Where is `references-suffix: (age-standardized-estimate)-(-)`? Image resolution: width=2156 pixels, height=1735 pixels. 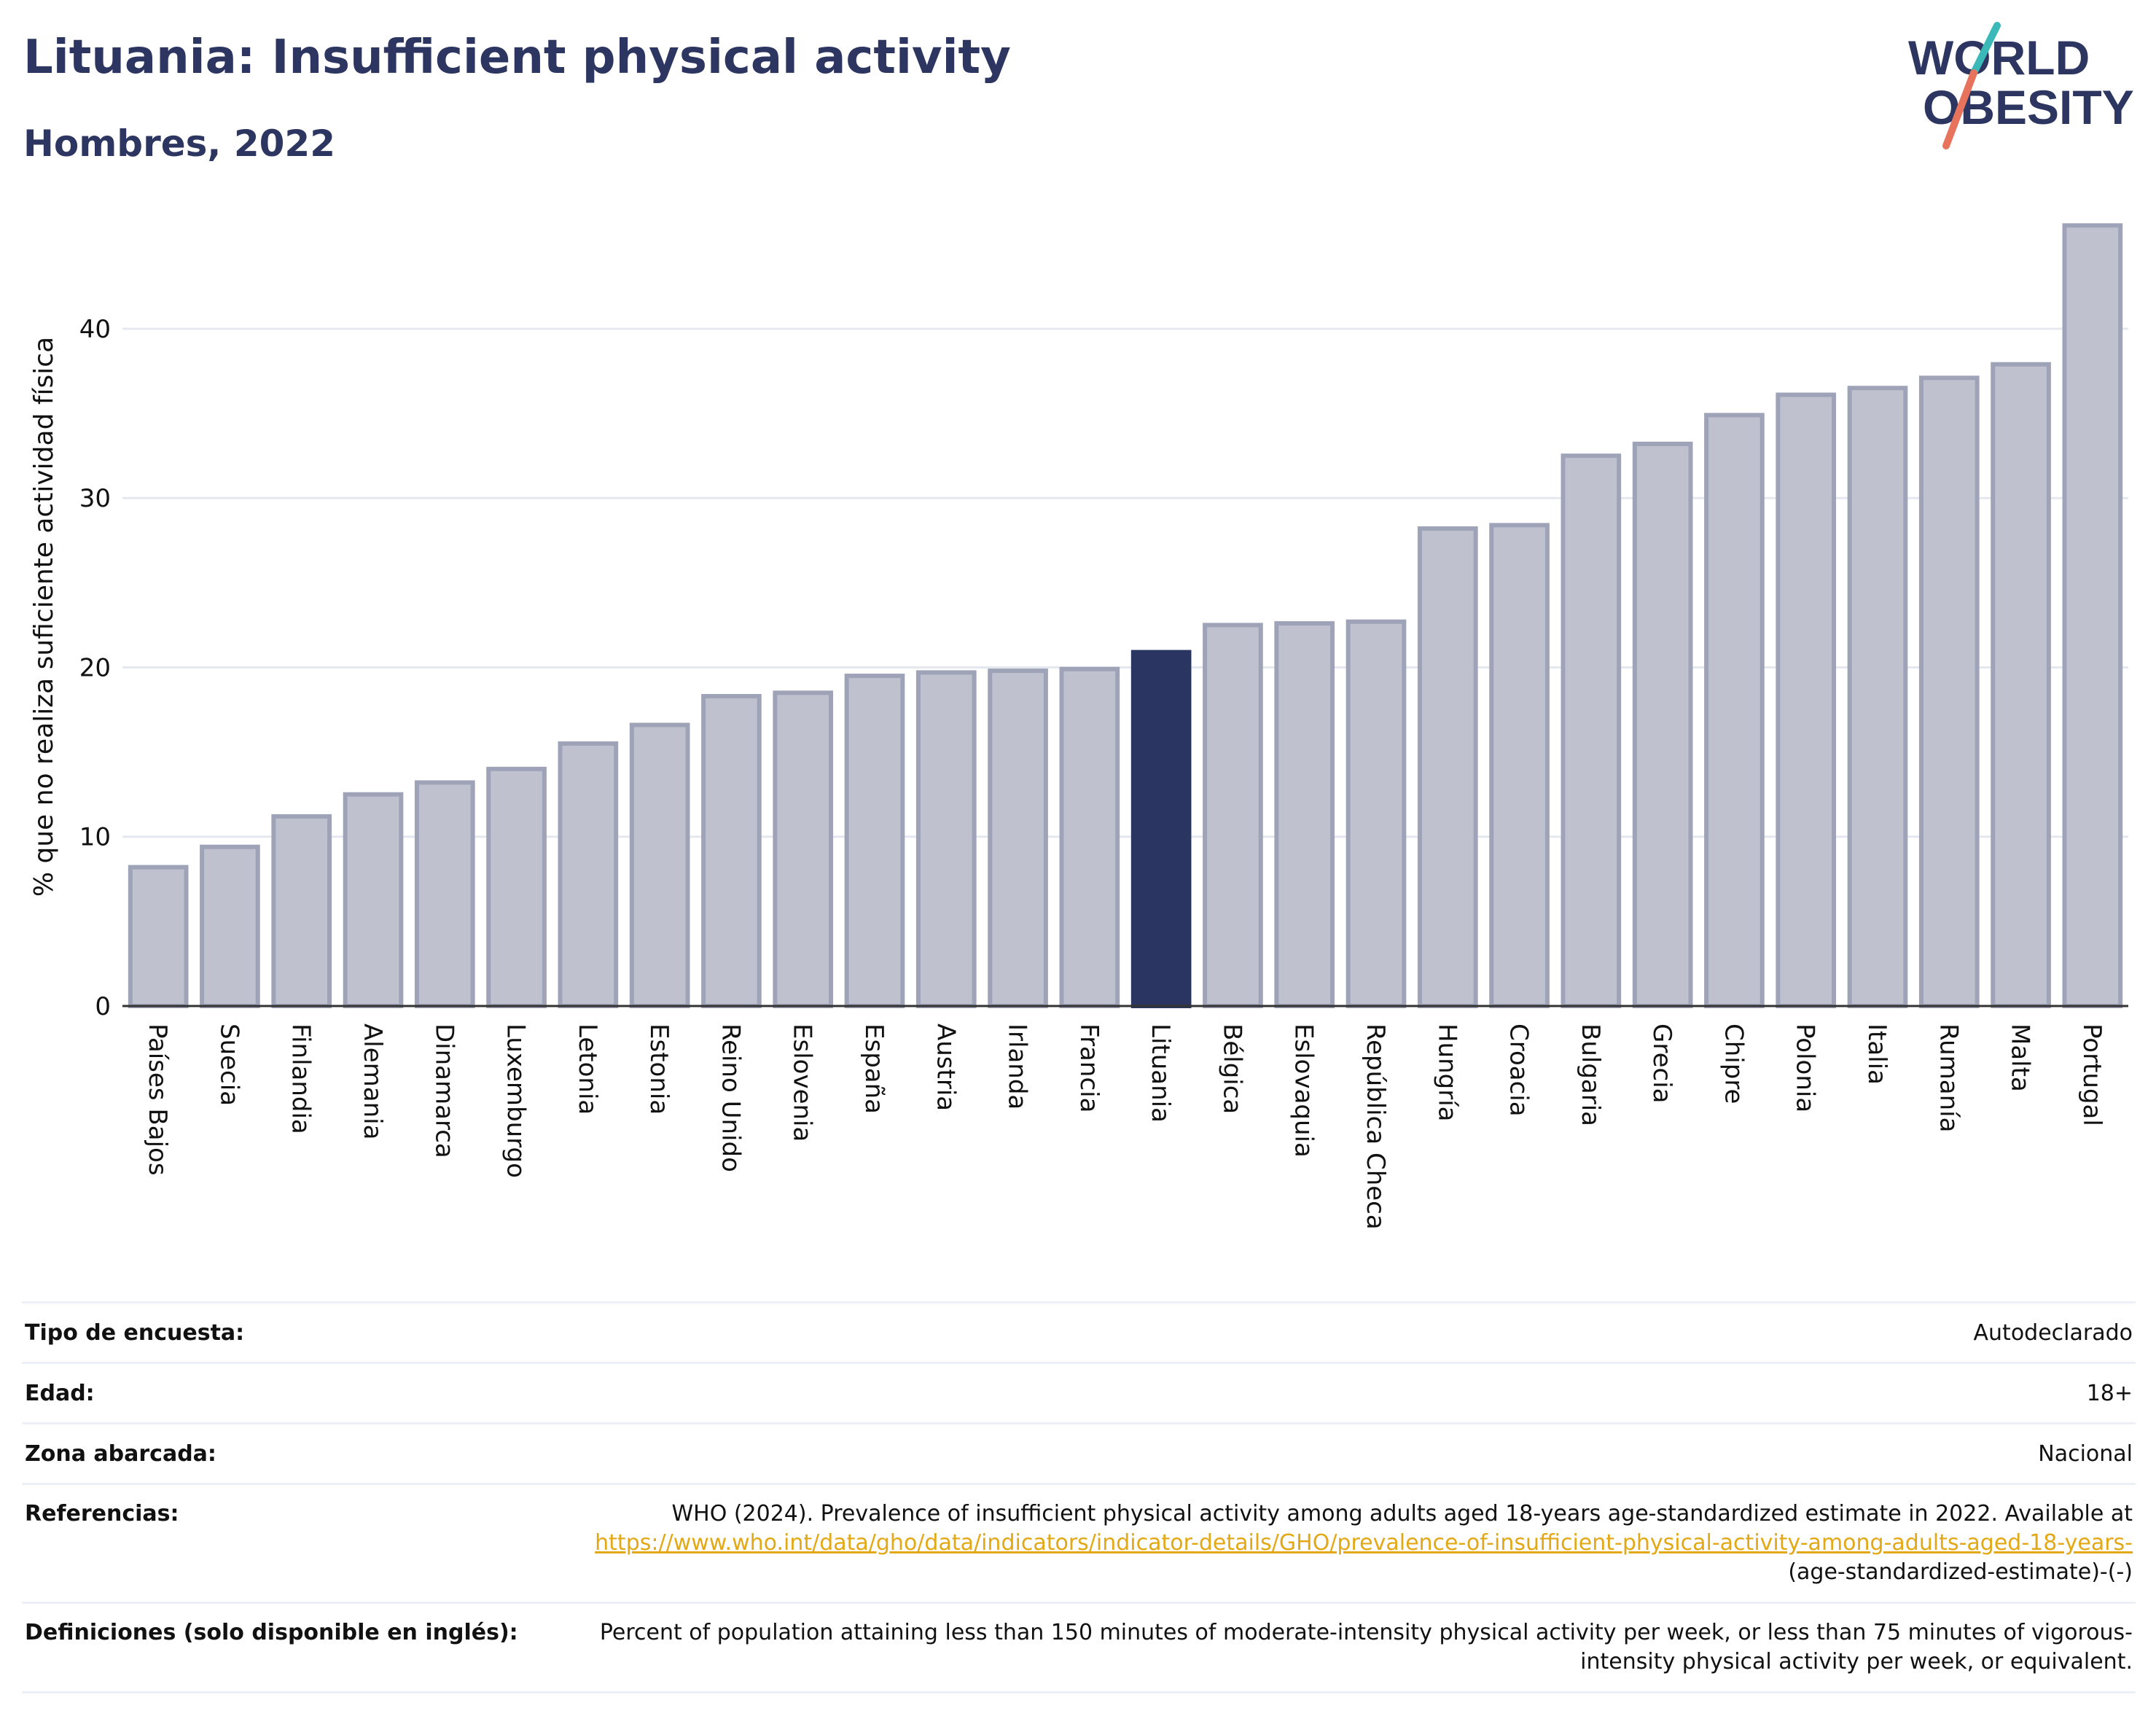
references-suffix: (age-standardized-estimate)-(-) is located at coordinates (1960, 1572).